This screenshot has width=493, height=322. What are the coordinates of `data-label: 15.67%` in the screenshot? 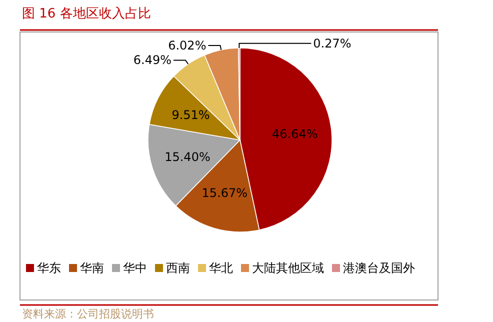 It's located at (225, 193).